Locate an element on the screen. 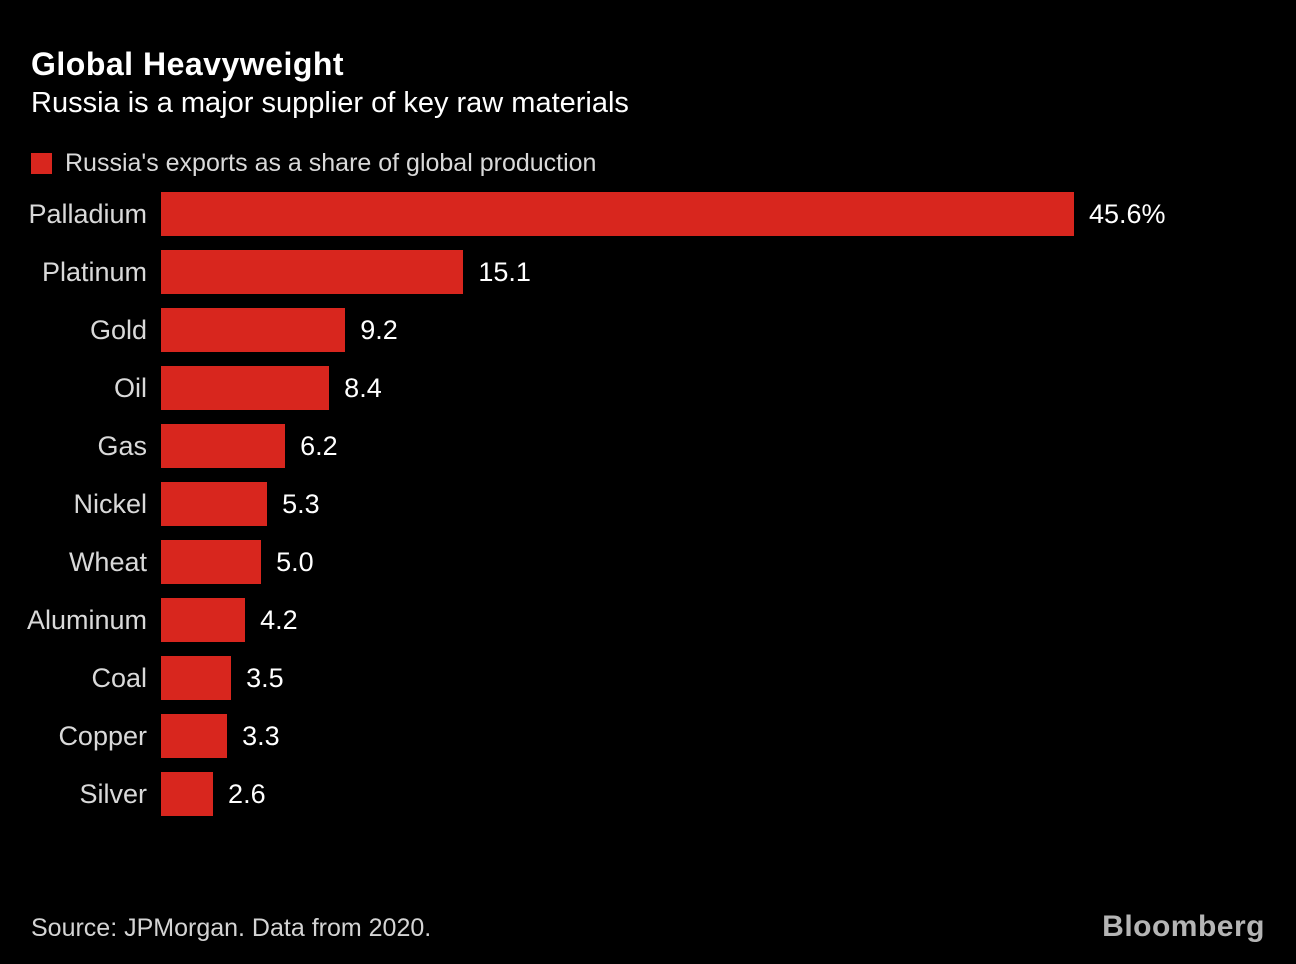 This screenshot has height=964, width=1296. category-label: Silver is located at coordinates (113, 794).